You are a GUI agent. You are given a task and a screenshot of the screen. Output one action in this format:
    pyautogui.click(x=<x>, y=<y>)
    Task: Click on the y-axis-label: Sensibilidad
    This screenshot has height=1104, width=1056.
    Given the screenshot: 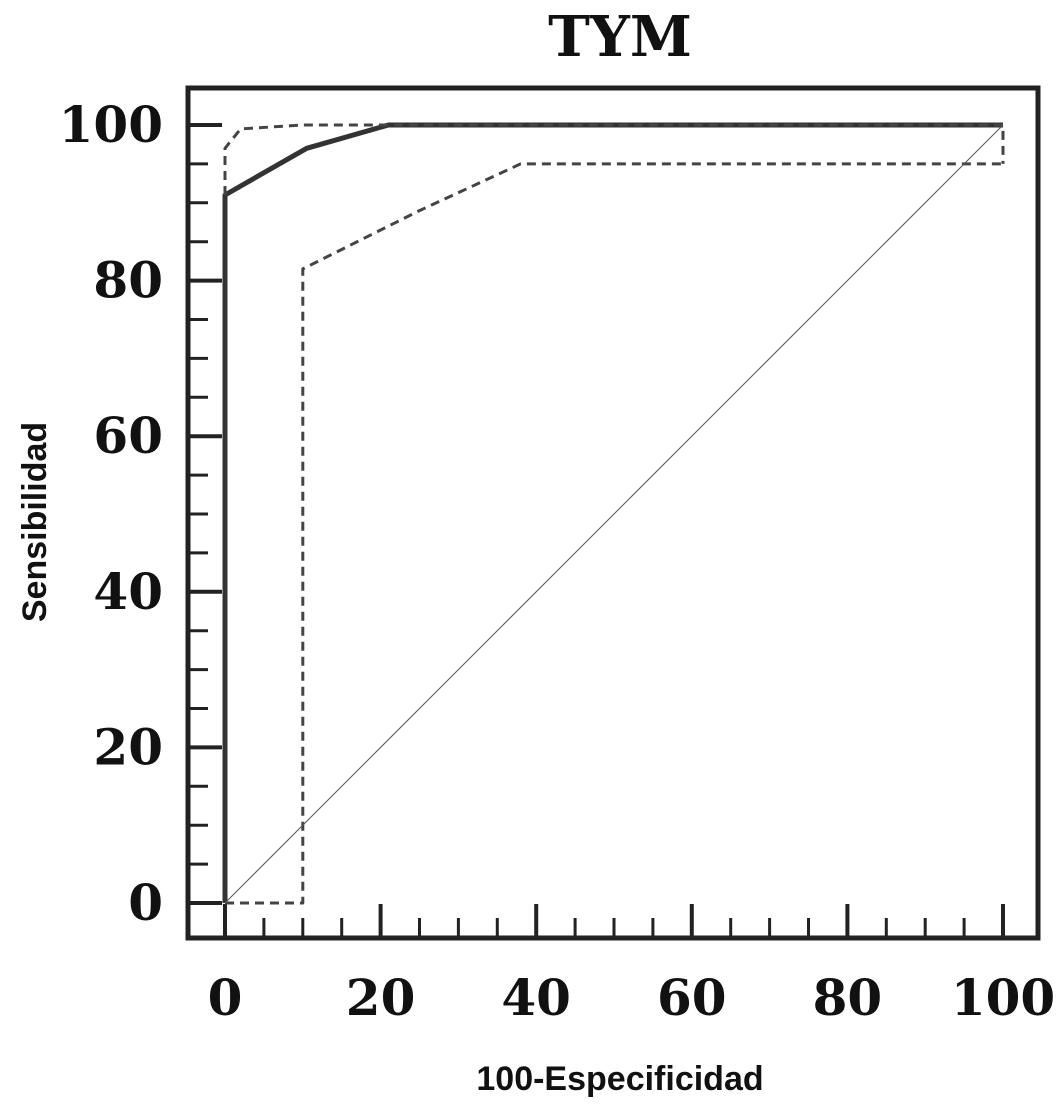 What is the action you would take?
    pyautogui.click(x=35, y=522)
    